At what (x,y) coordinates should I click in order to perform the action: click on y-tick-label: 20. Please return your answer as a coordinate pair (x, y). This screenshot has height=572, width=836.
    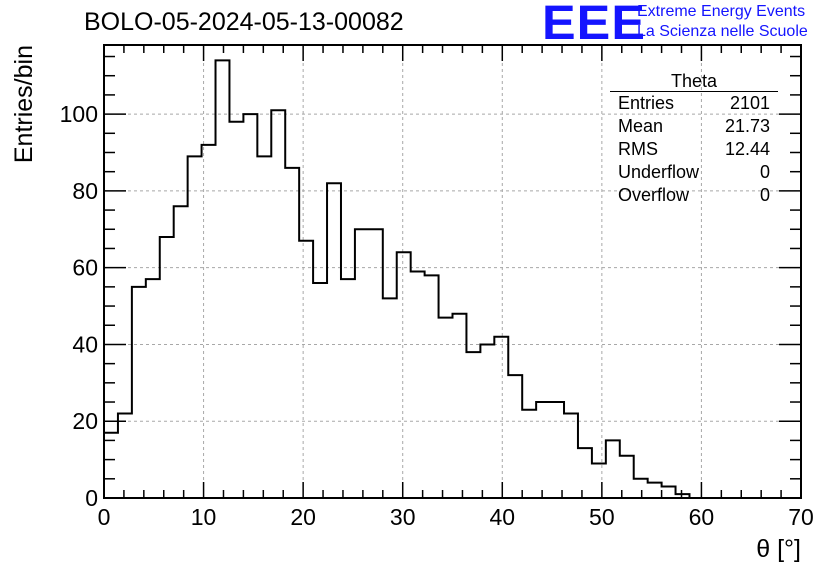
    Looking at the image, I should click on (85, 421).